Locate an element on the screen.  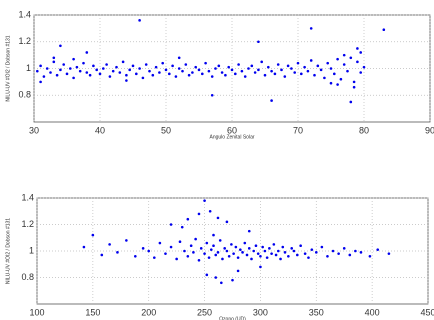
x-tick-label: 40 is located at coordinates (100, 130).